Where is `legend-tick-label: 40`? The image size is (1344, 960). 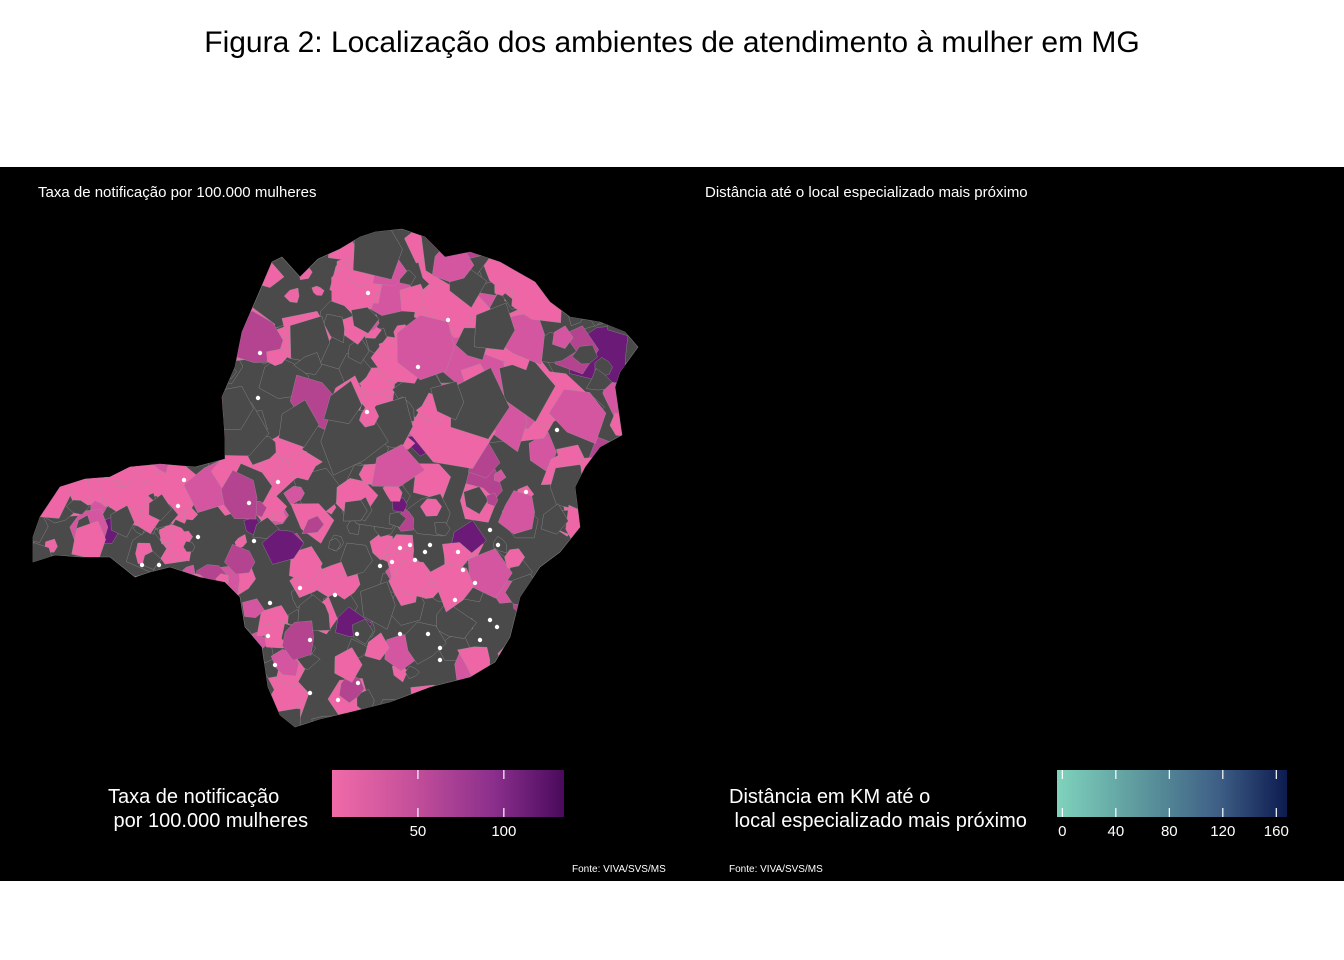 legend-tick-label: 40 is located at coordinates (1116, 831).